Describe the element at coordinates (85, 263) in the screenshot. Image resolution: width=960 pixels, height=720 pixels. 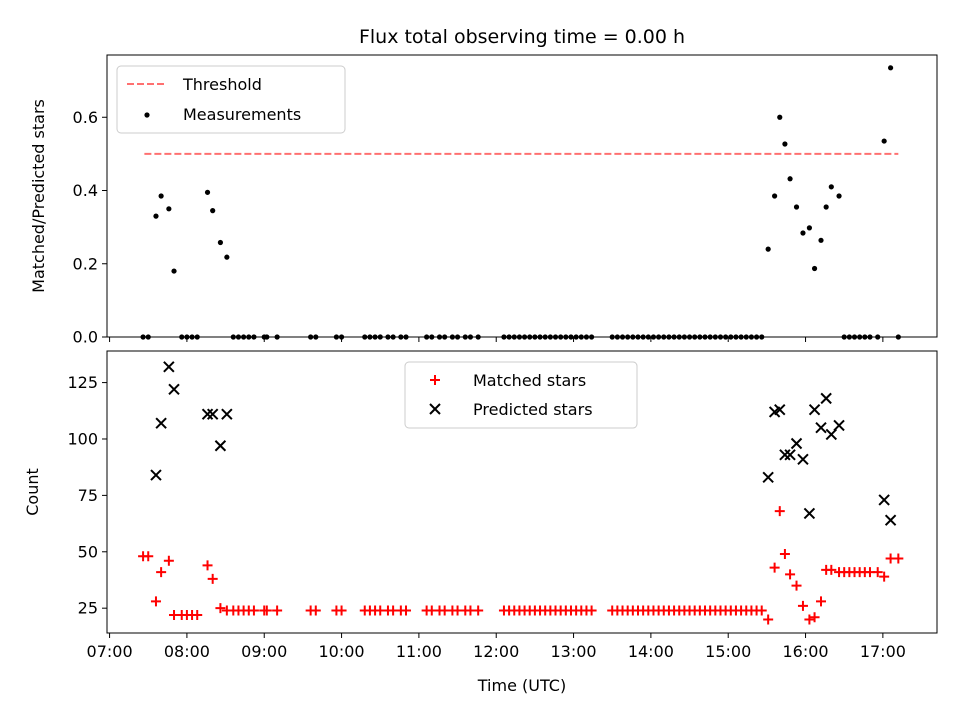
I see `y-tick-label: 0.2` at that location.